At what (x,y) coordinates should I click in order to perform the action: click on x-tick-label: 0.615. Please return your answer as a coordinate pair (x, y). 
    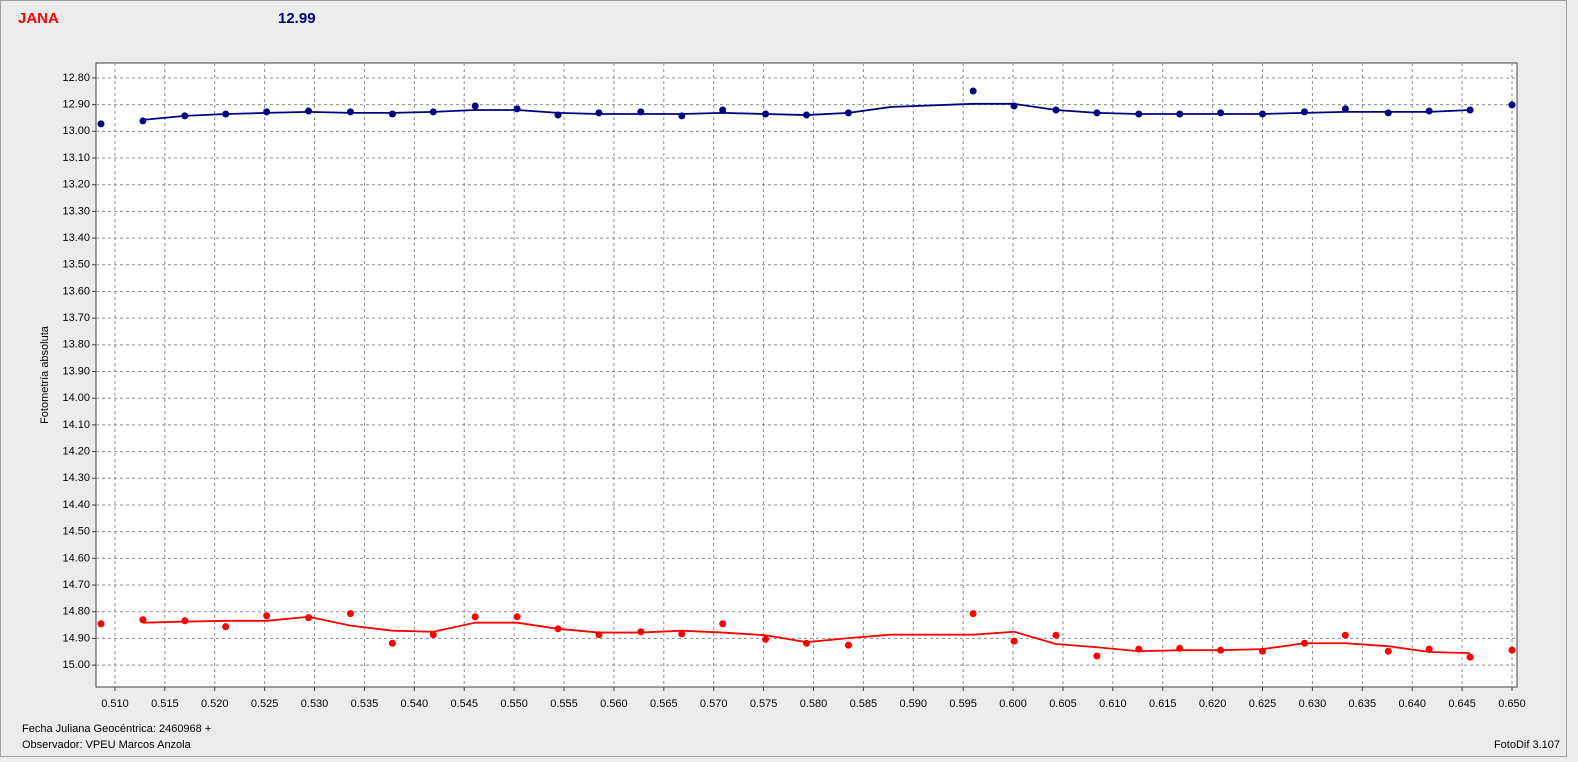
    Looking at the image, I should click on (1163, 704).